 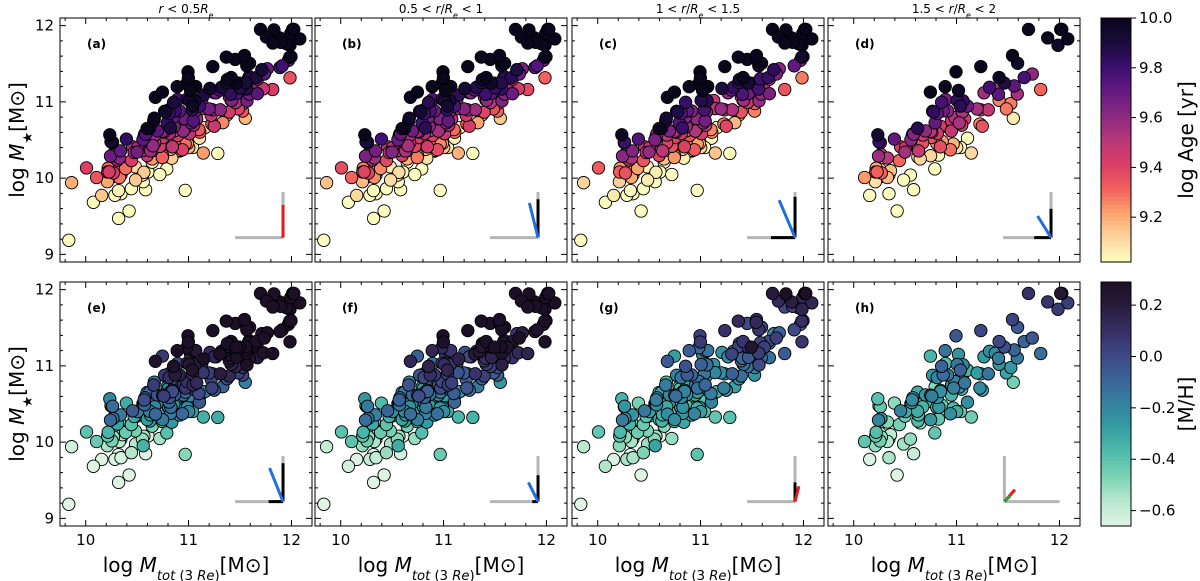 What do you see at coordinates (698, 415) in the screenshot?
I see `panel-g: 10 11 12 (g)` at bounding box center [698, 415].